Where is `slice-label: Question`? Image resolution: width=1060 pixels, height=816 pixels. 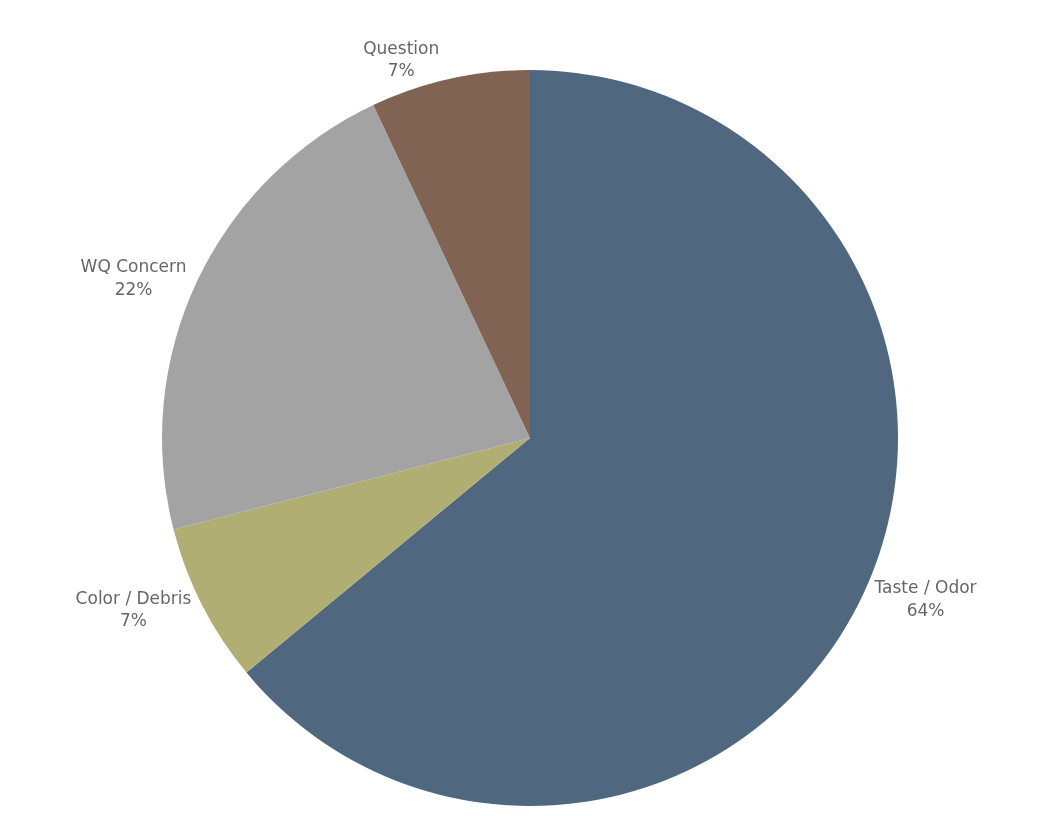 slice-label: Question is located at coordinates (401, 47).